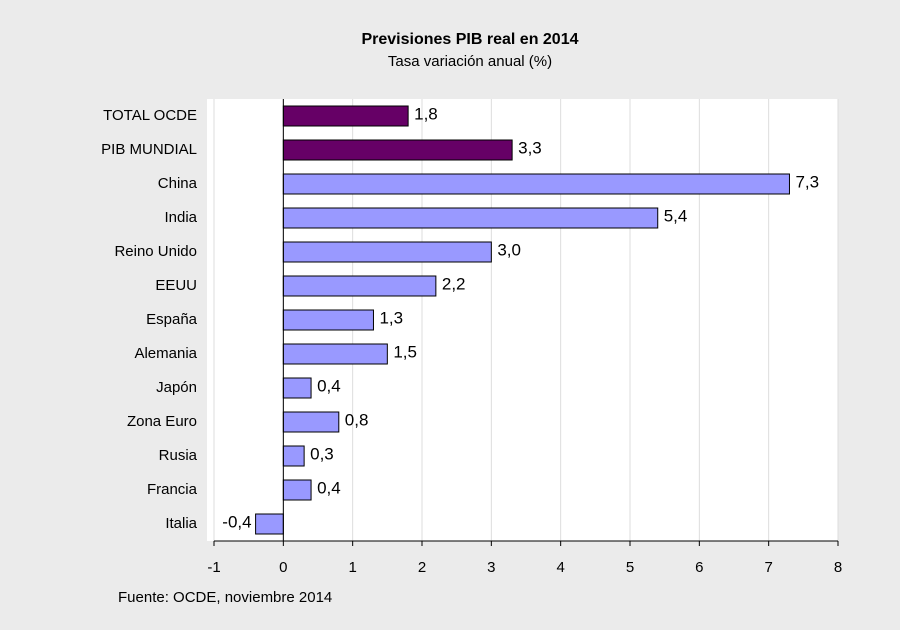 The image size is (900, 630). I want to click on y-tick-label: EEUU, so click(176, 285).